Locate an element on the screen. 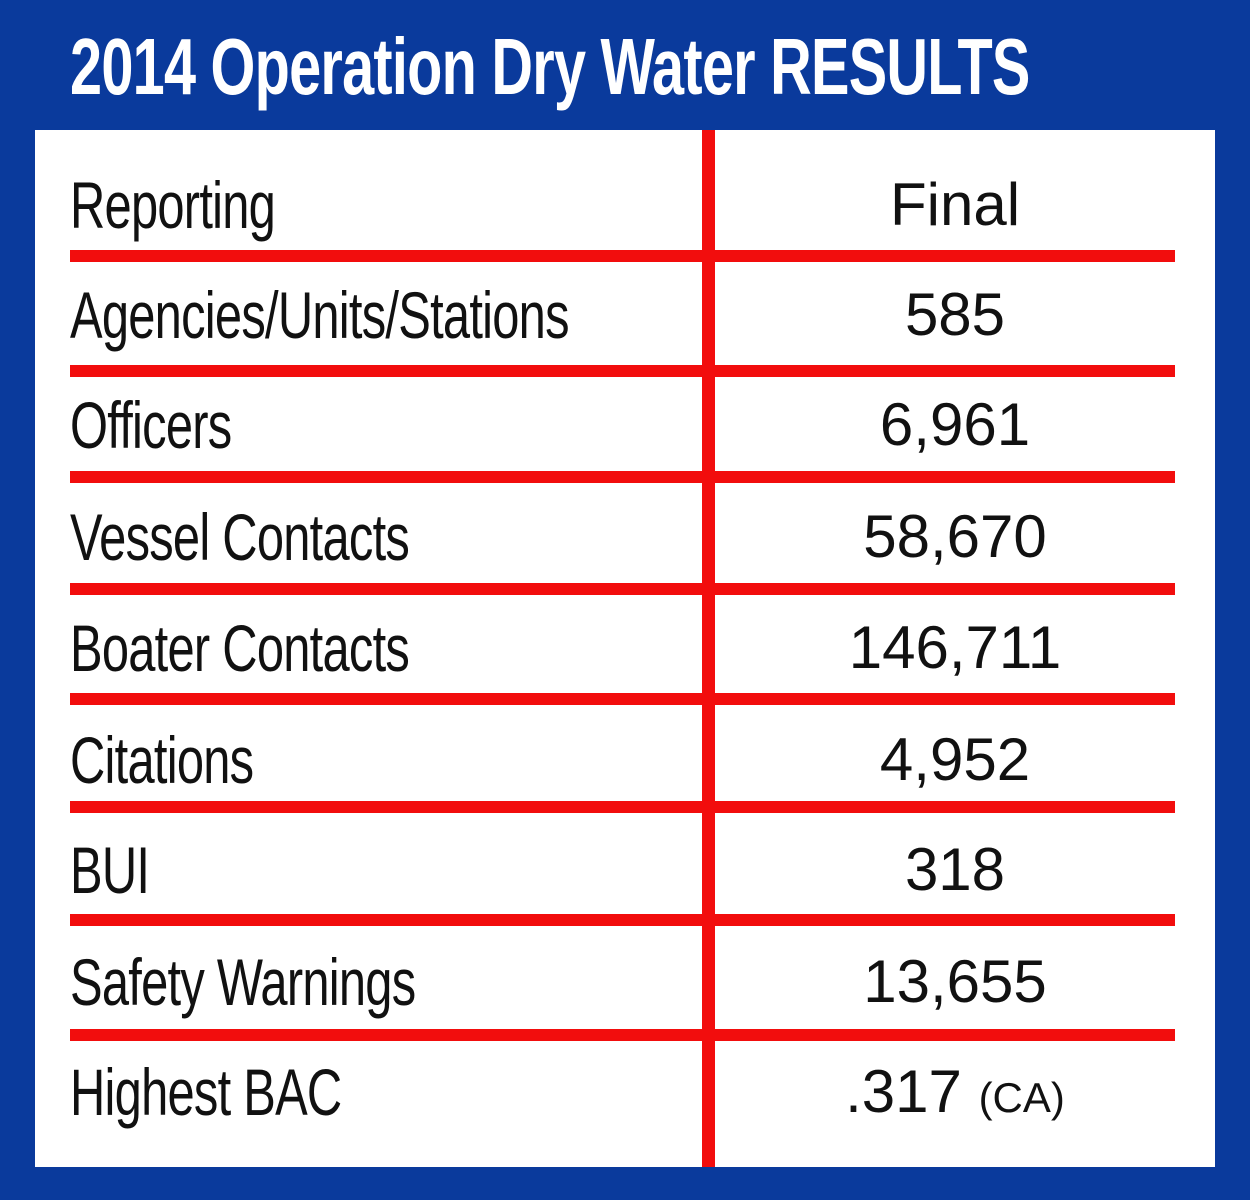 This screenshot has width=1250, height=1200. header-final: Final is located at coordinates (955, 204).